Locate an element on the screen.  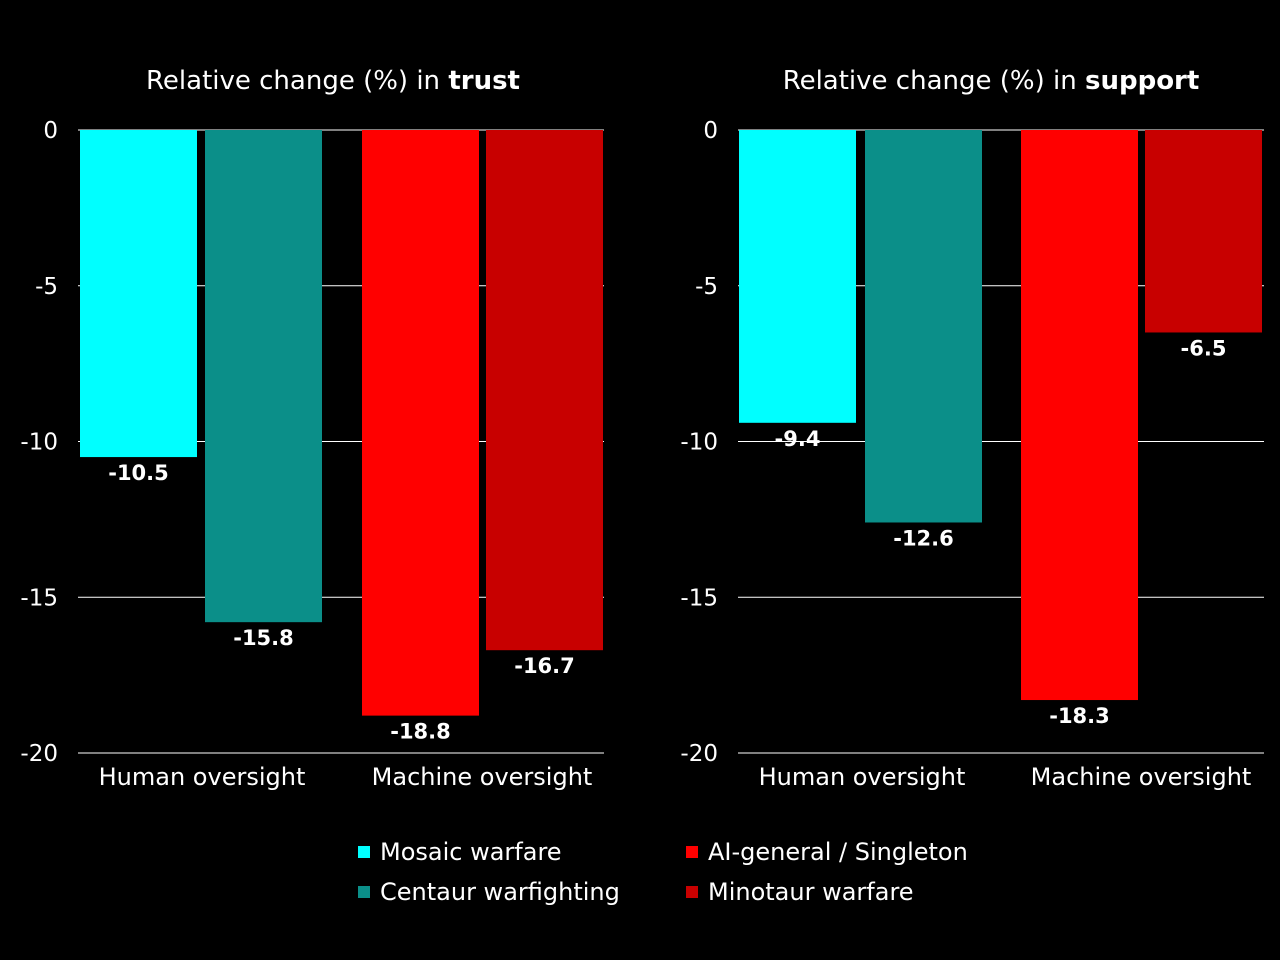
legend-swatch-centaur is located at coordinates (364, 892).